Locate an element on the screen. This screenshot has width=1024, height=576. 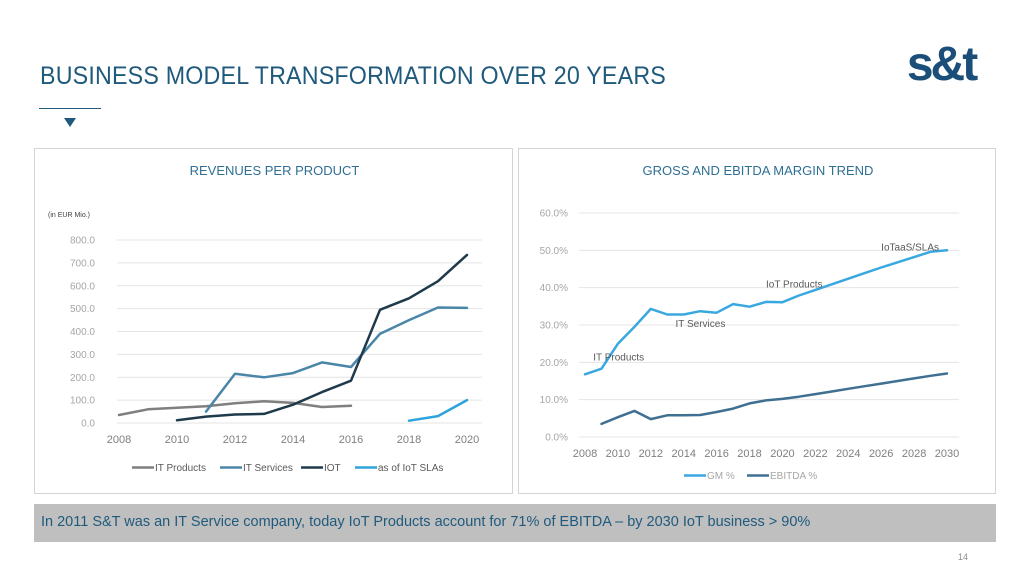
series-line-gm- is located at coordinates (766, 312).